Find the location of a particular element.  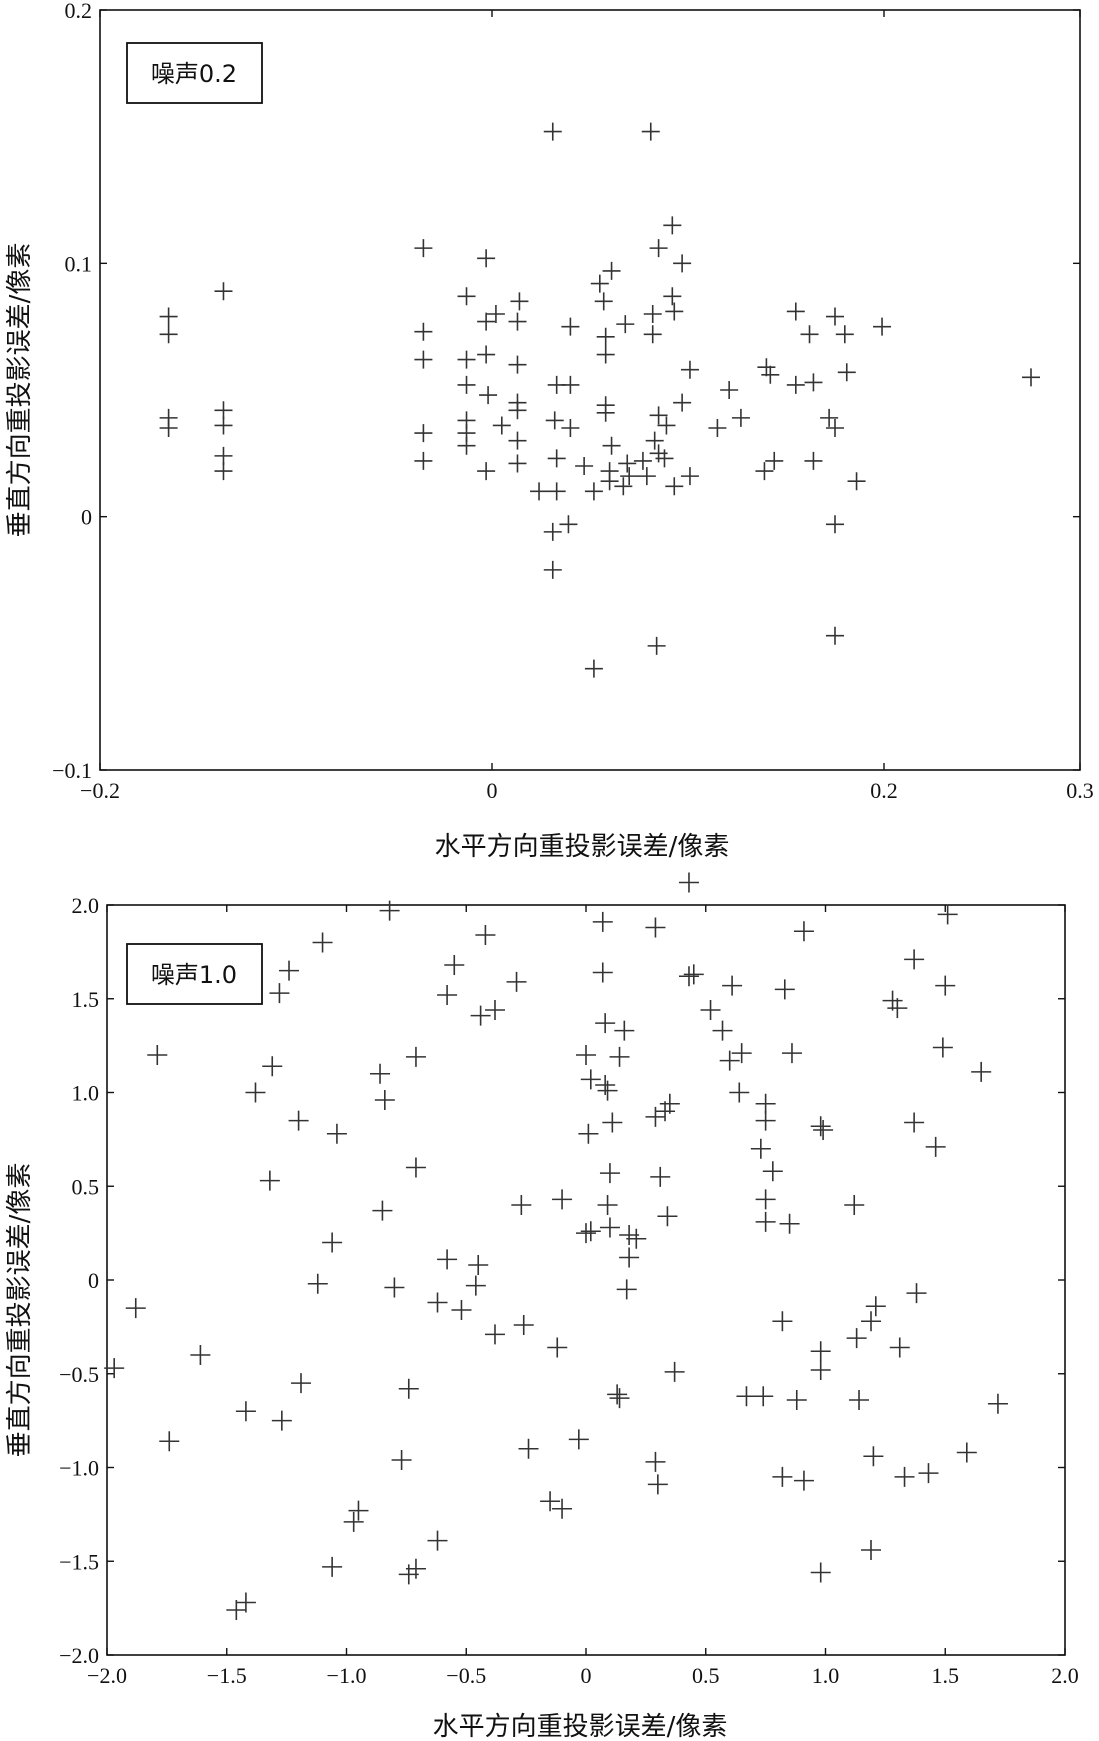

y-tick-label: −0.5 is located at coordinates (79, 1374).